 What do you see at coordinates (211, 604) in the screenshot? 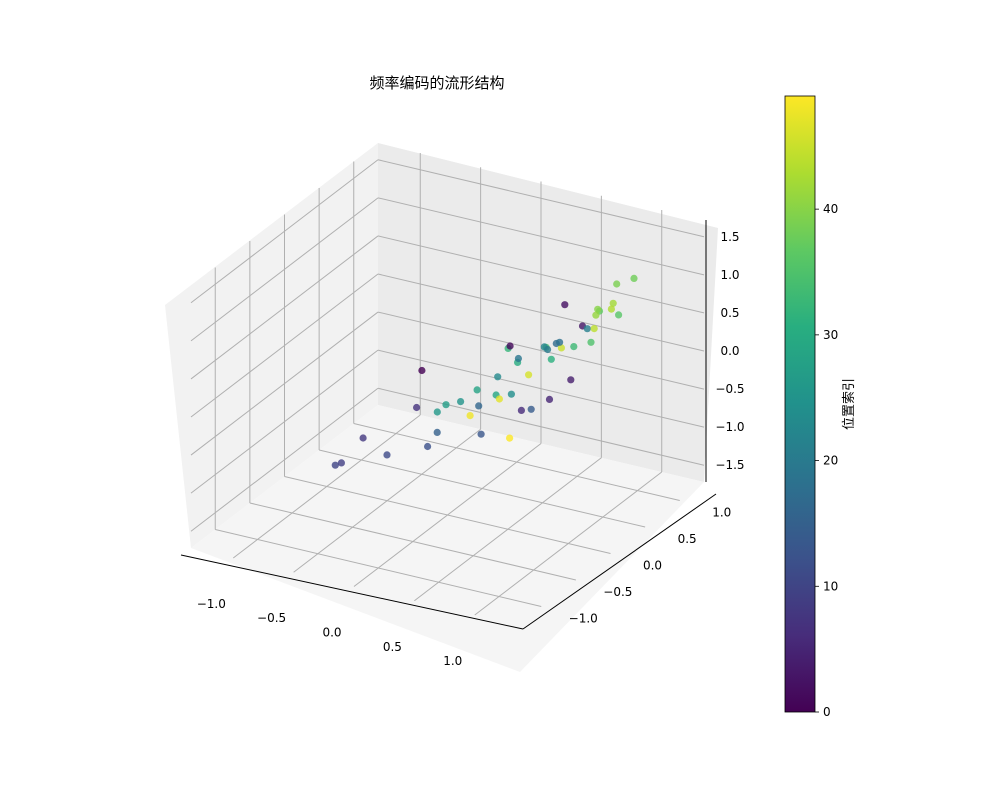
I see `x-tick-label: −1.0` at bounding box center [211, 604].